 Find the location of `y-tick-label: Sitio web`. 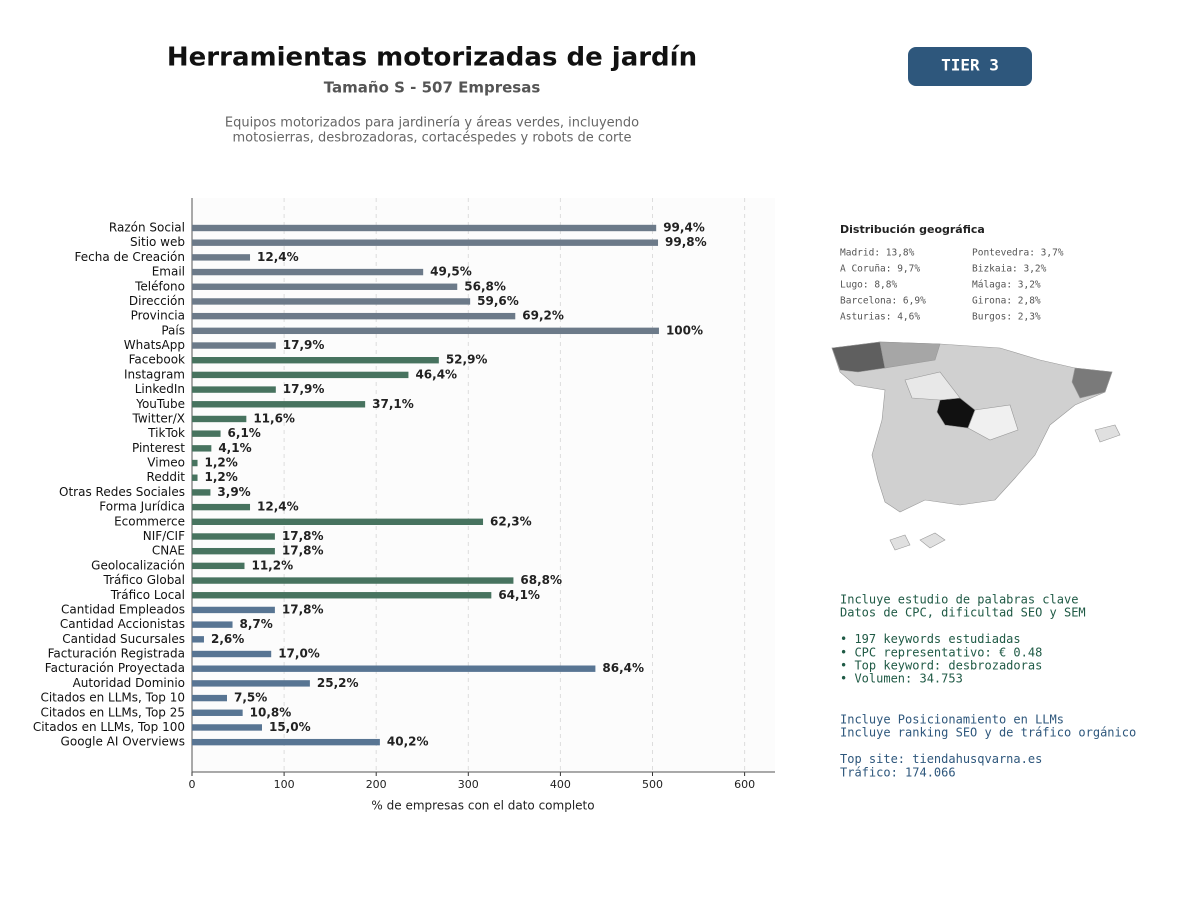

y-tick-label: Sitio web is located at coordinates (157, 242).